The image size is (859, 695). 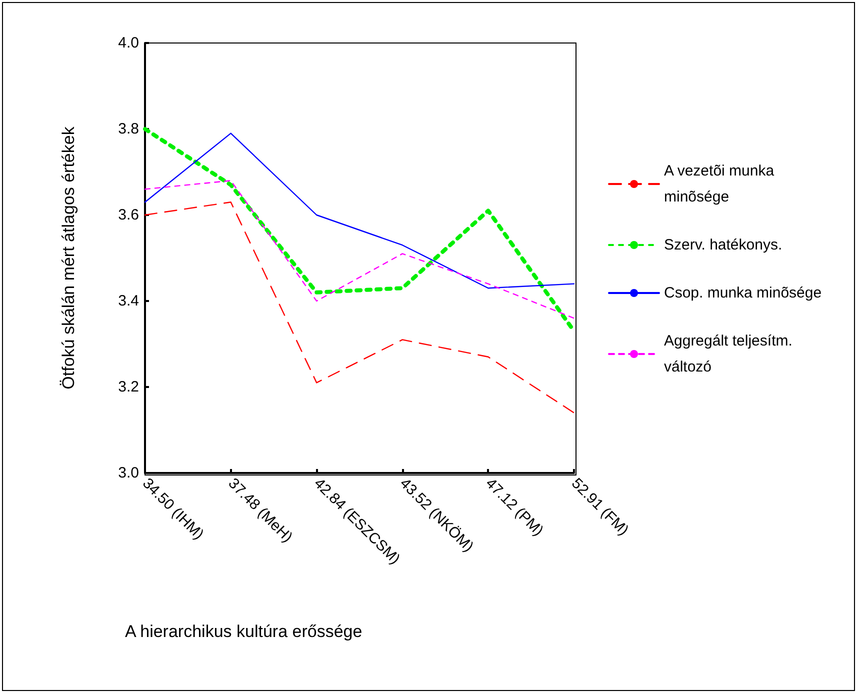 I want to click on x-axis-title: A hierarchikus kultúra erőssége, so click(x=243, y=631).